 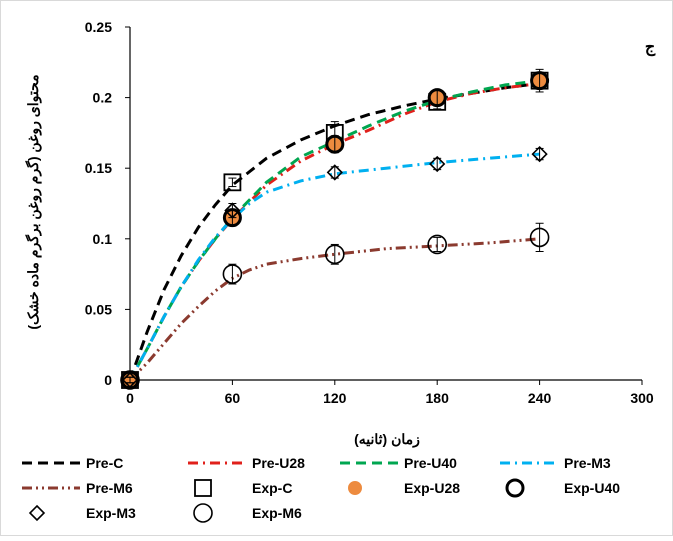 What do you see at coordinates (398, 463) in the screenshot?
I see `legend-item: Pre-U40` at bounding box center [398, 463].